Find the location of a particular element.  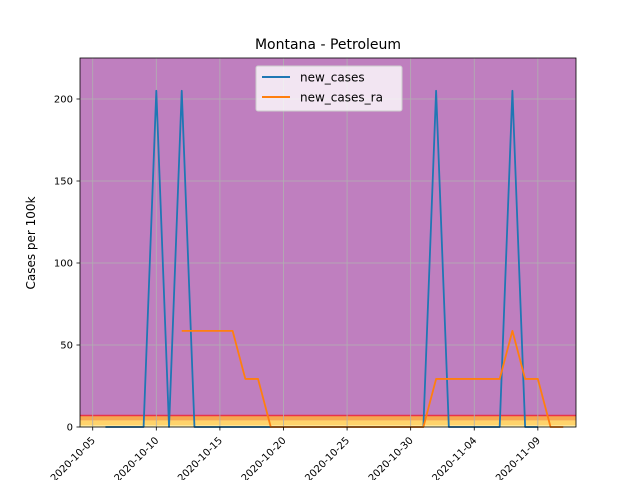

y-axis-label: Cases per 100k is located at coordinates (31, 242).